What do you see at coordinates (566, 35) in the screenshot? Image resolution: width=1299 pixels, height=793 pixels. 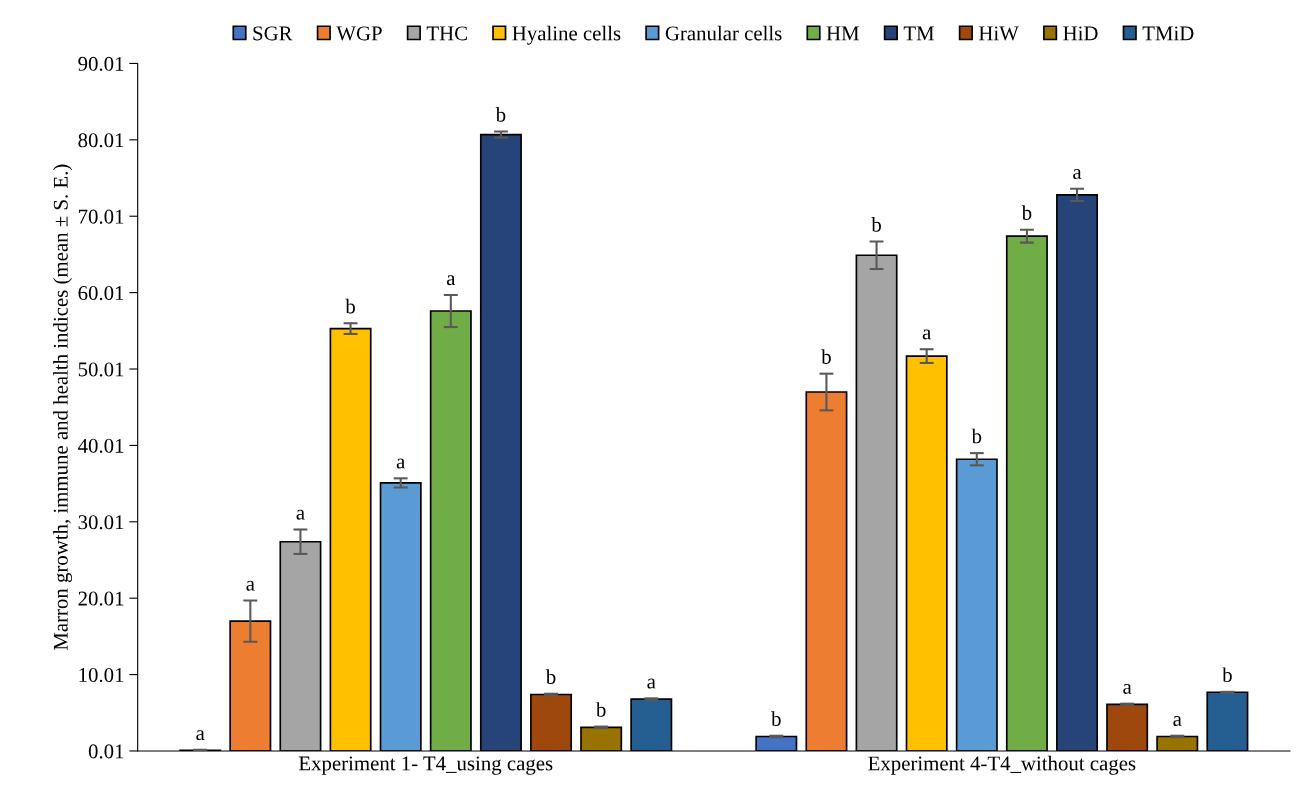 I see `legend-label: Hyaline cells` at bounding box center [566, 35].